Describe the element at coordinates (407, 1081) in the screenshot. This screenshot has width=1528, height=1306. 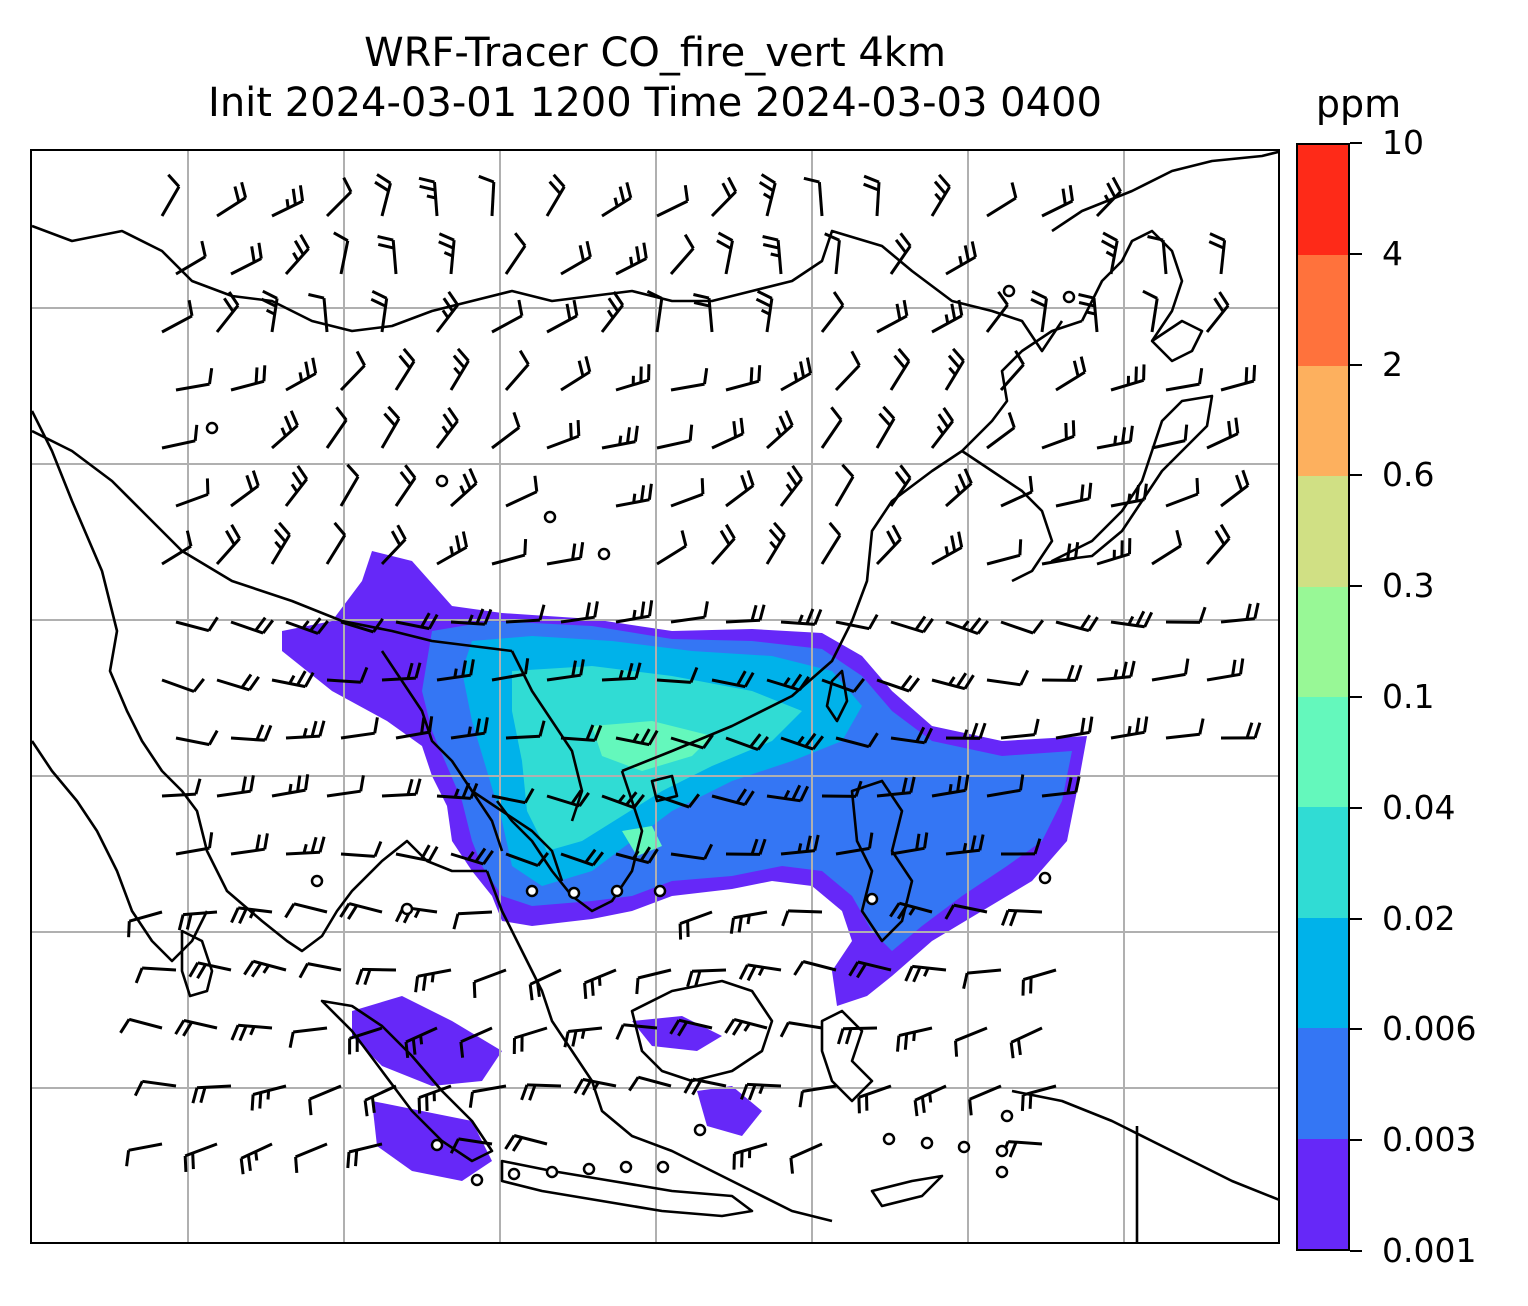
I see `sumatra` at that location.